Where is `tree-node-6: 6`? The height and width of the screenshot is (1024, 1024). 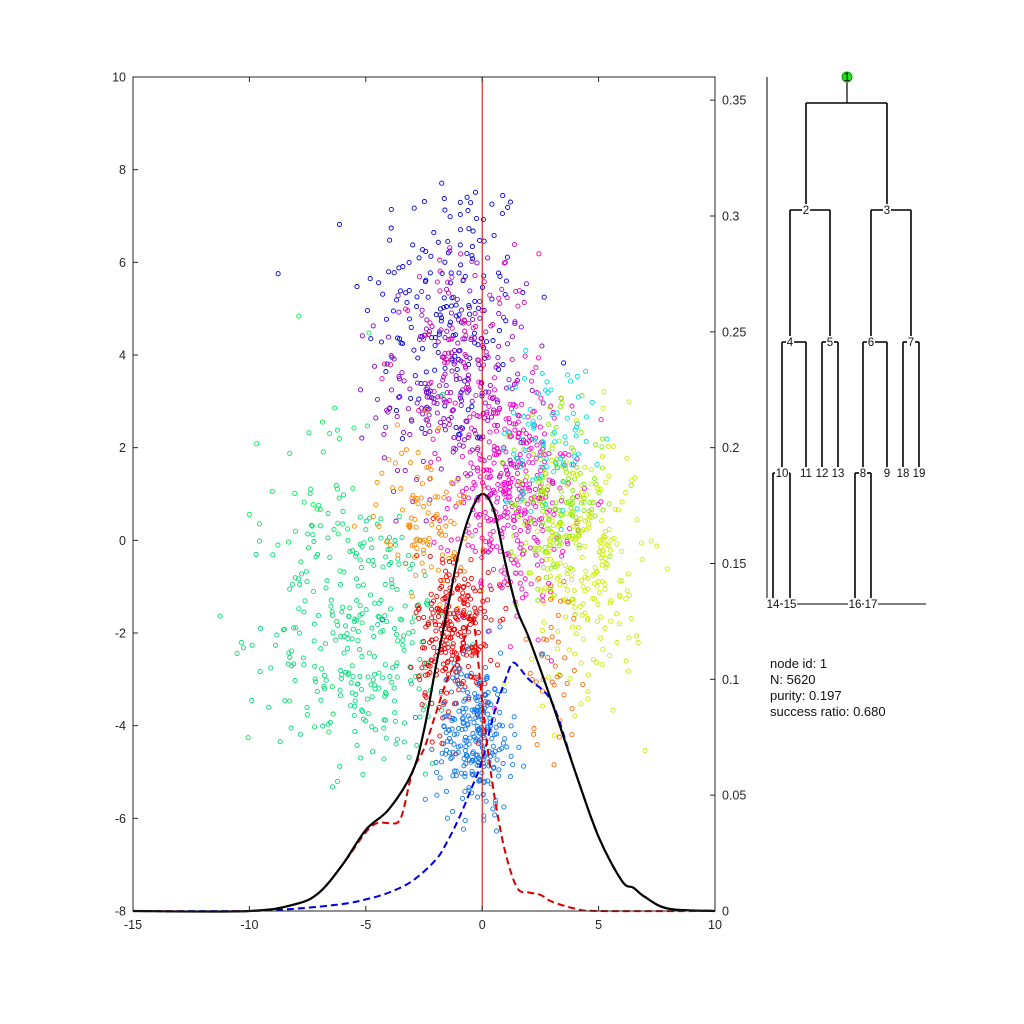
tree-node-6: 6 is located at coordinates (871, 342).